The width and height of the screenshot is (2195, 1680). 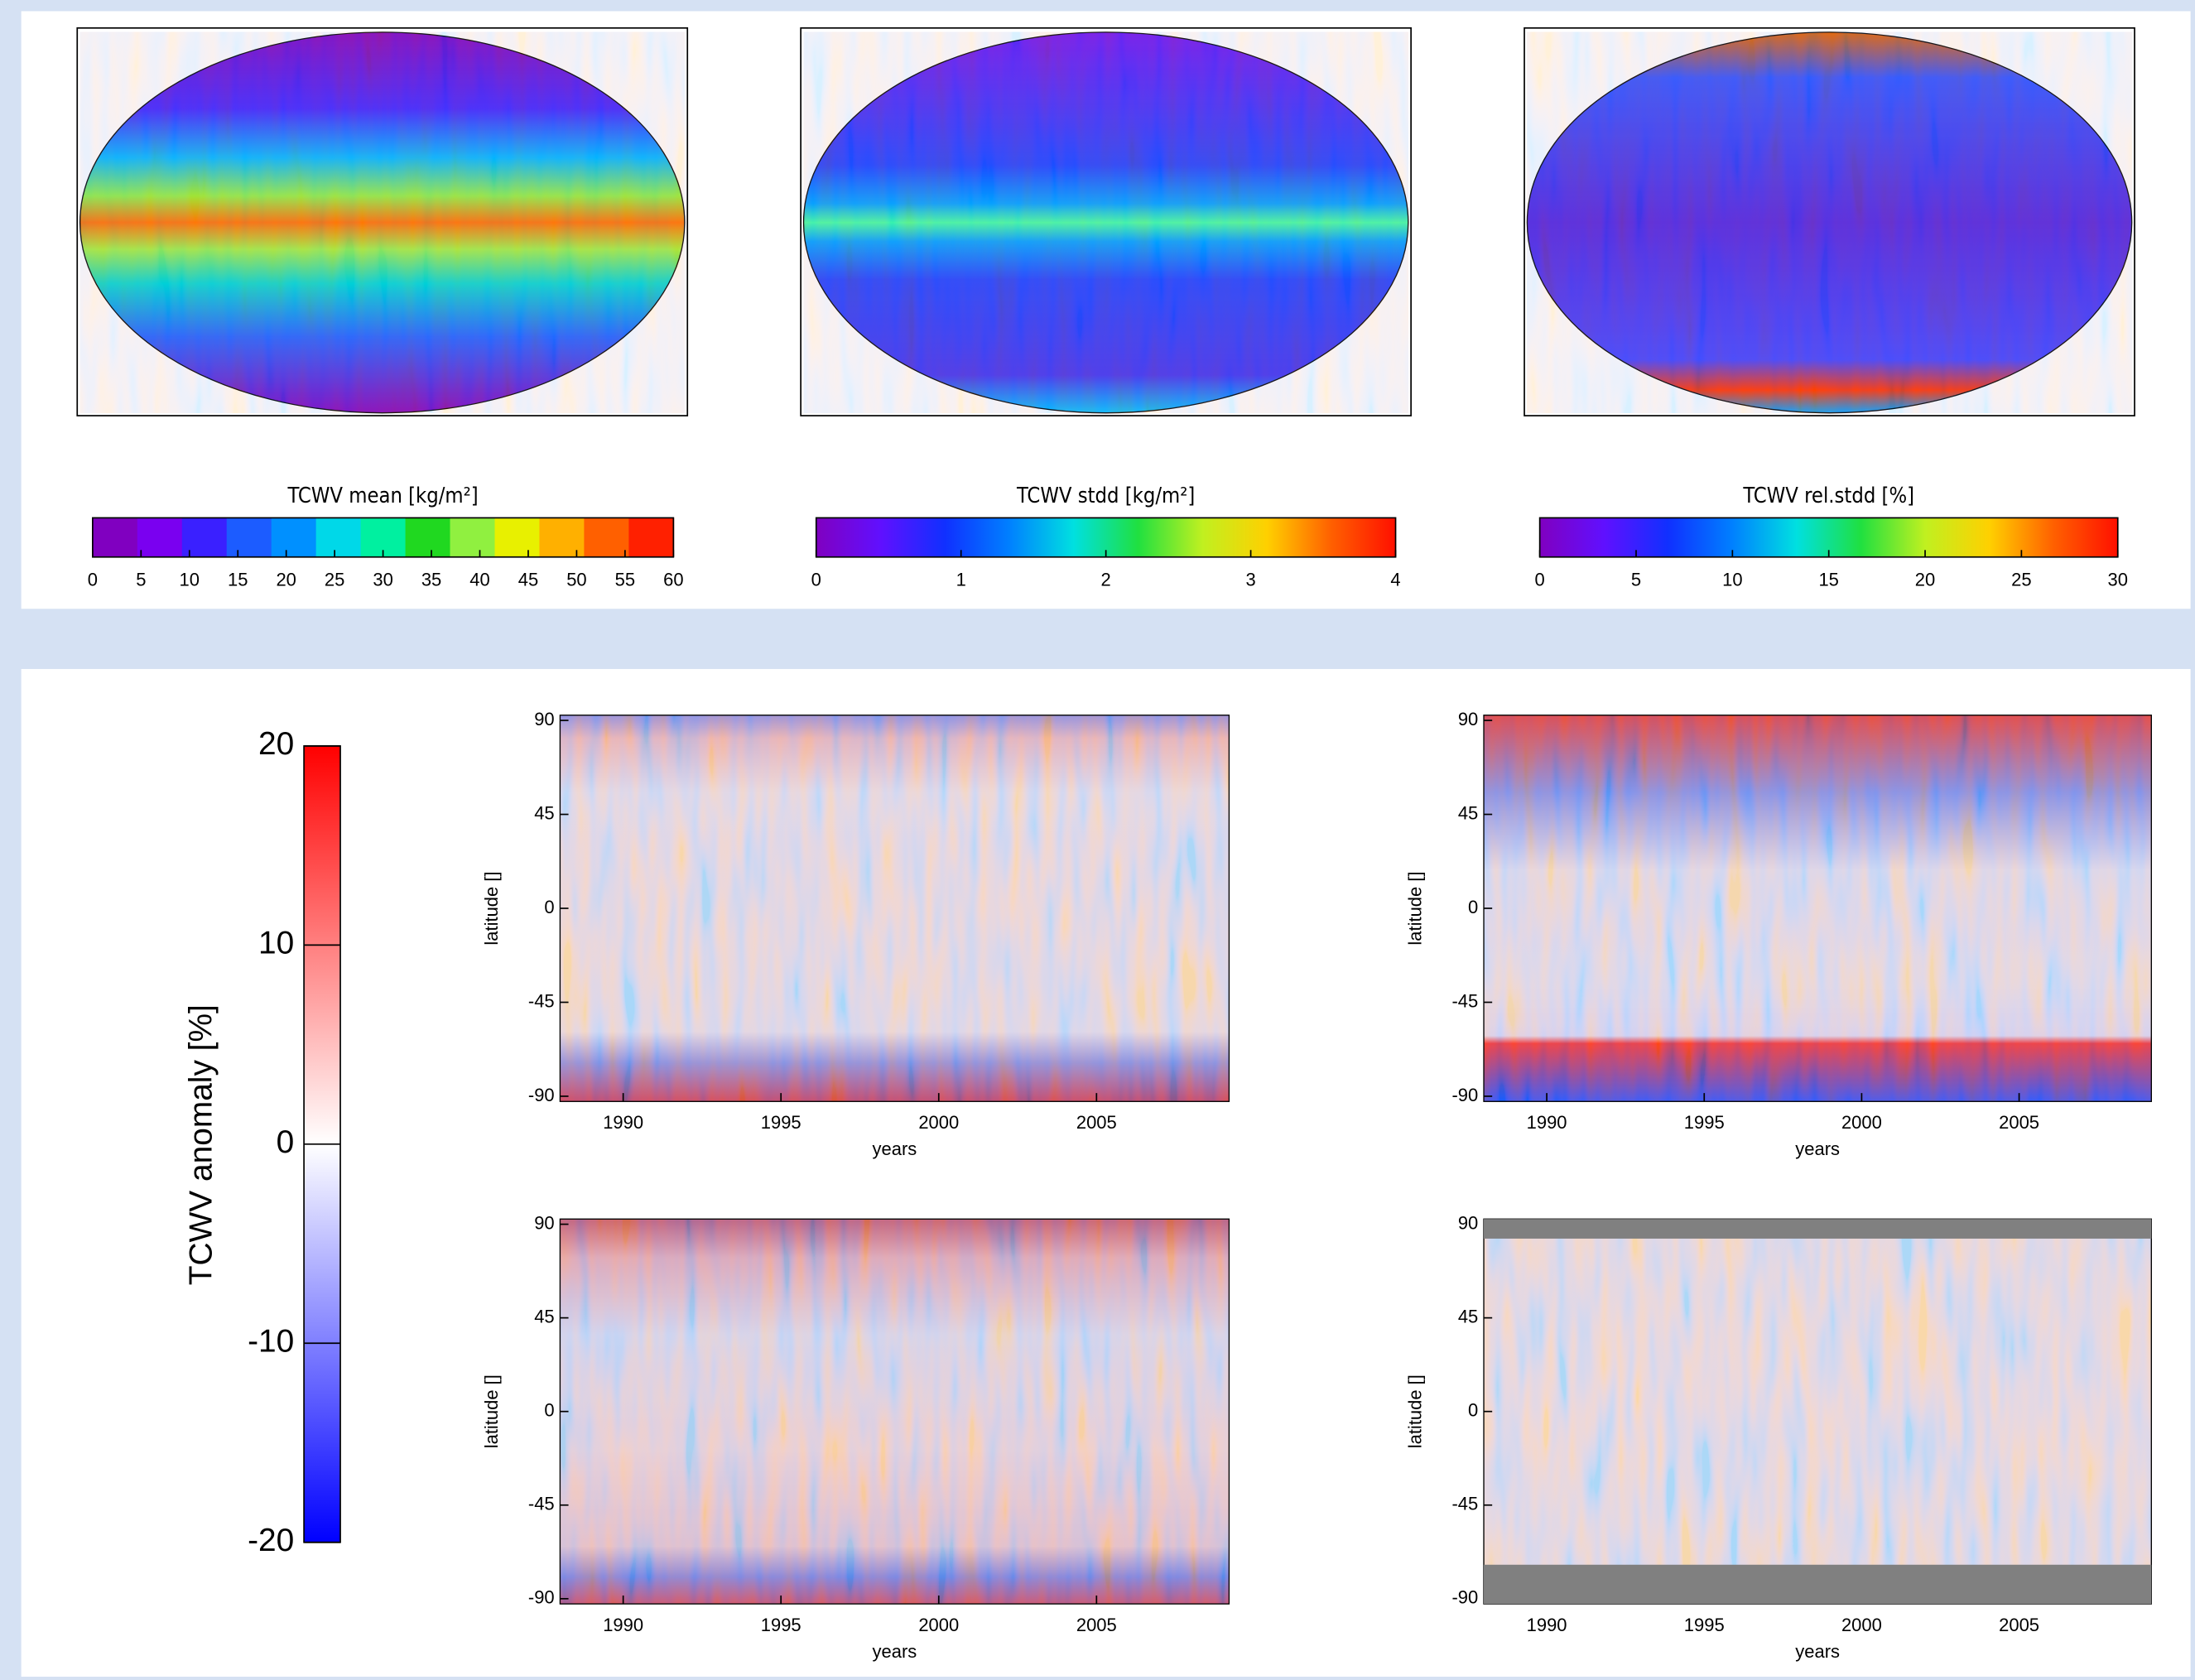 What do you see at coordinates (201, 1144) in the screenshot?
I see `colorbar-label: TCWV anomaly [%]` at bounding box center [201, 1144].